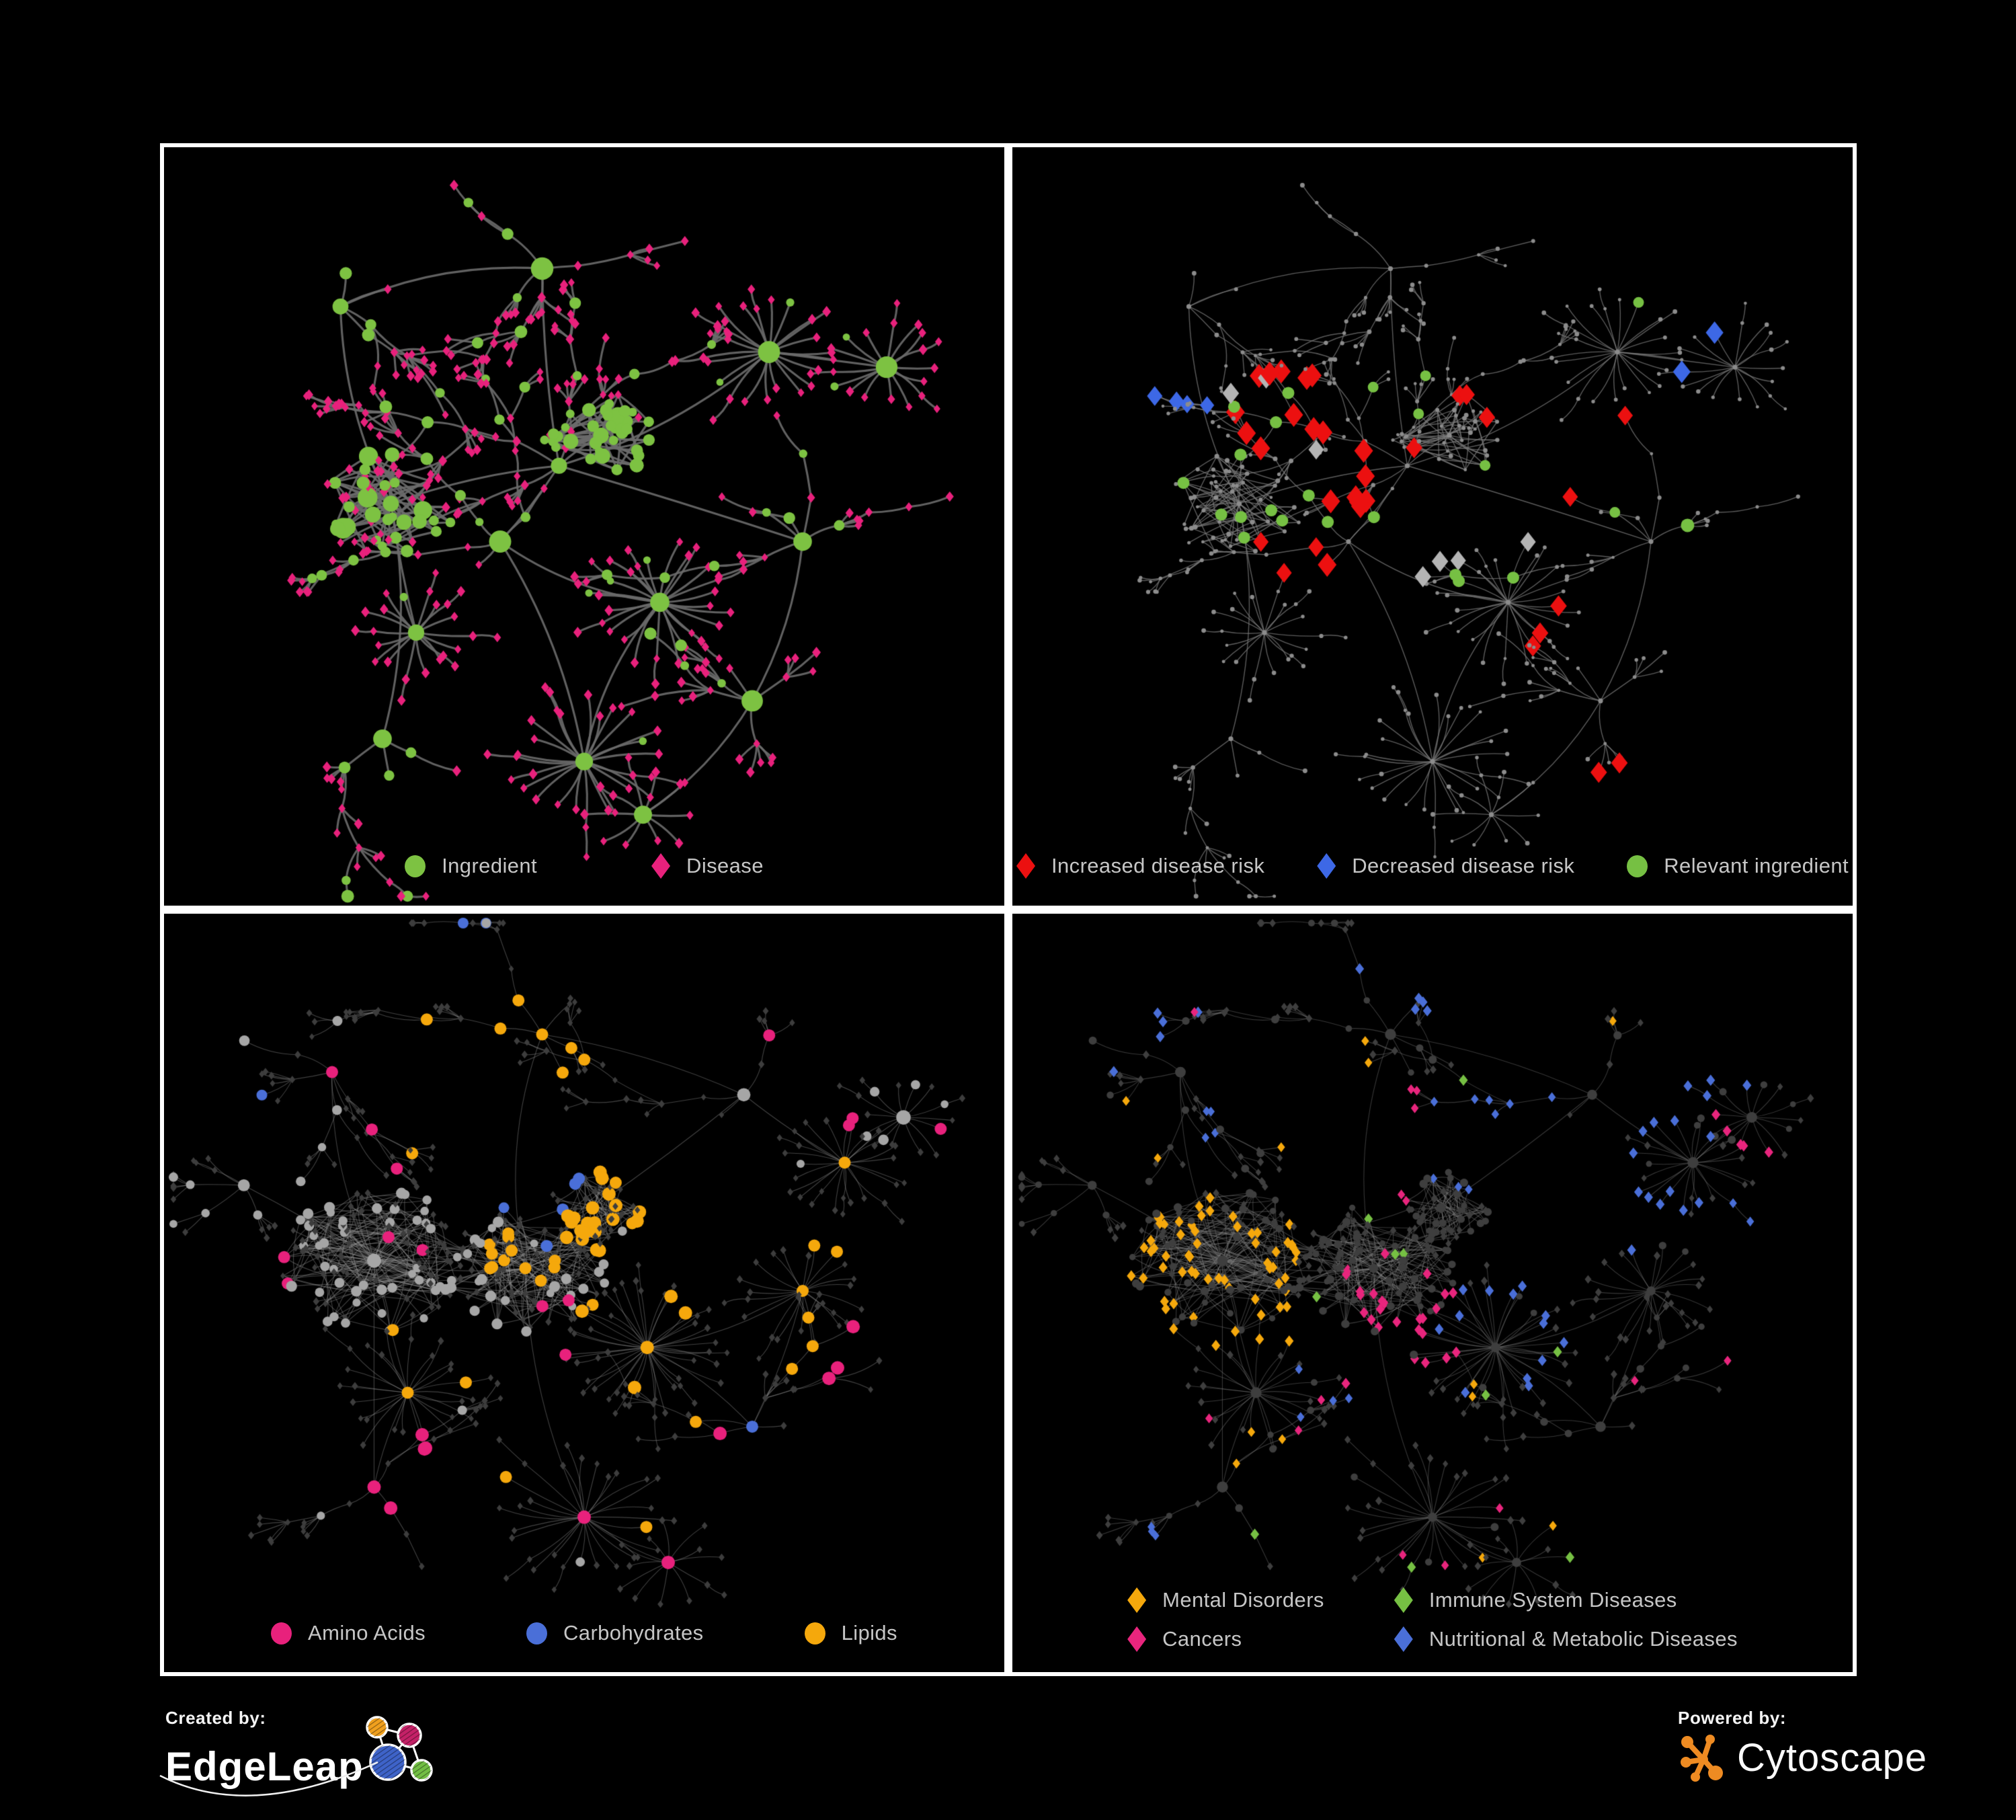 This screenshot has width=2016, height=1820. What do you see at coordinates (725, 865) in the screenshot?
I see `legend-label: Disease` at bounding box center [725, 865].